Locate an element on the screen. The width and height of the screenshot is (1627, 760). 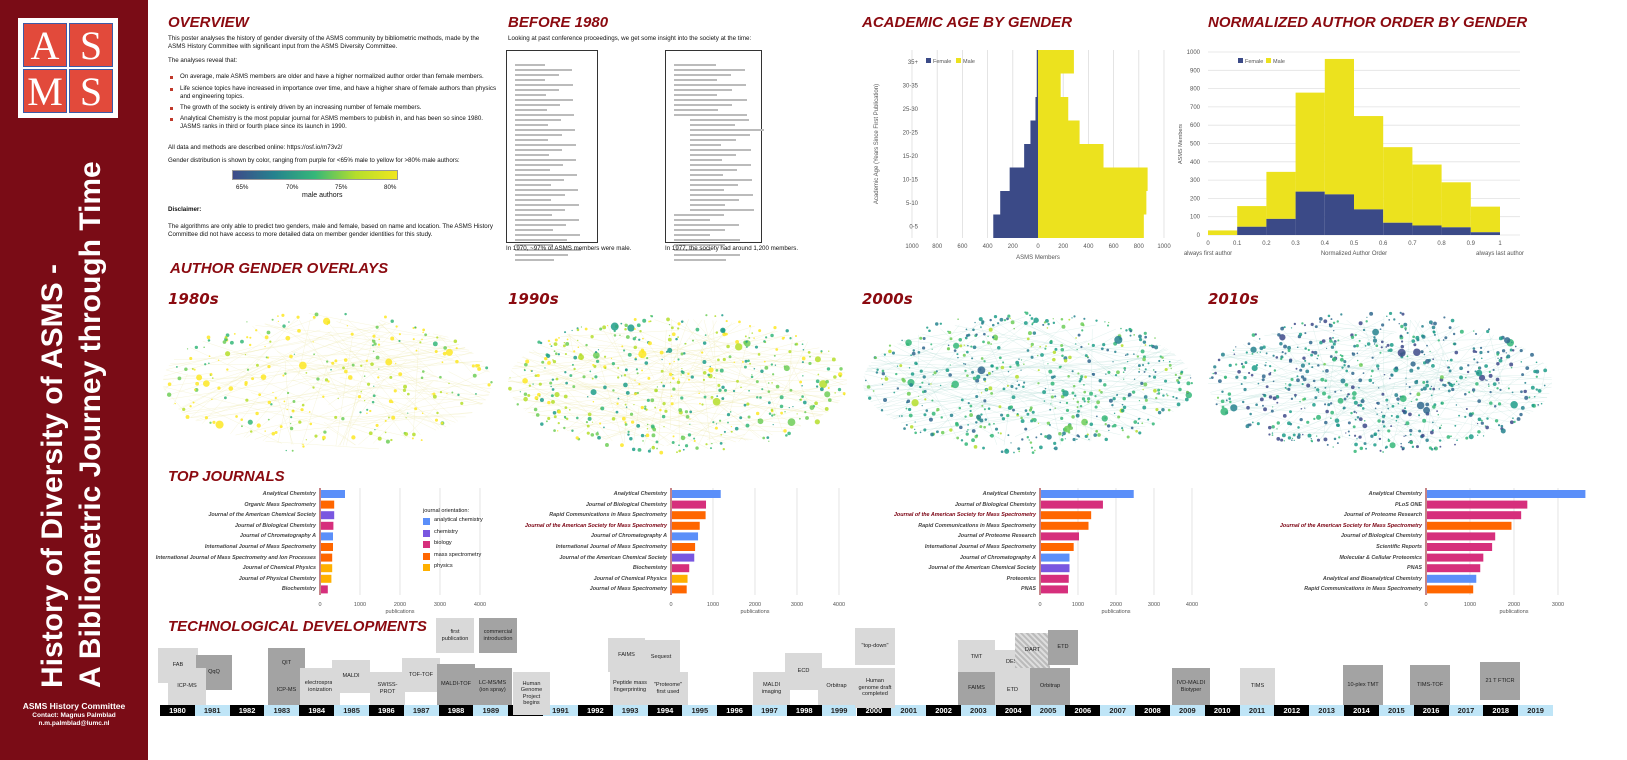
document-text-line is located at coordinates (706, 160).